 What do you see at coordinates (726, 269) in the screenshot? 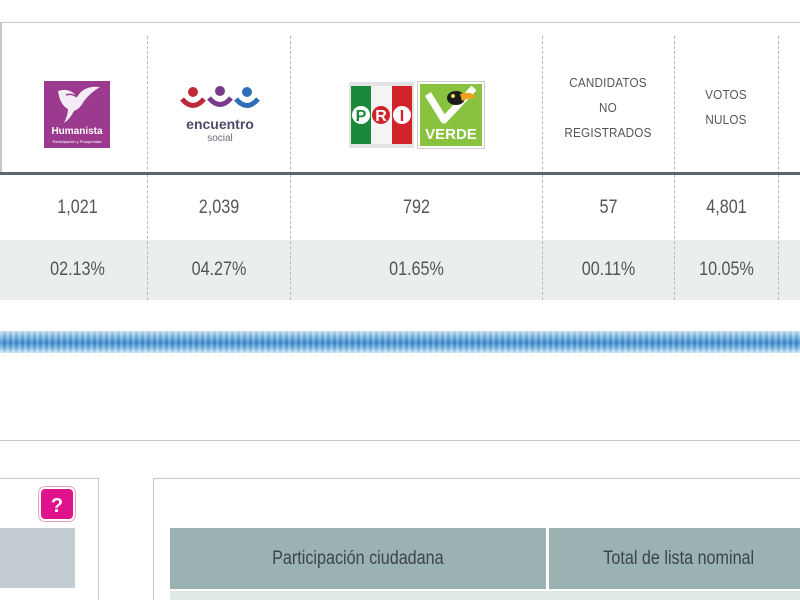
I see `percent-cell-nulos: 10.05%` at bounding box center [726, 269].